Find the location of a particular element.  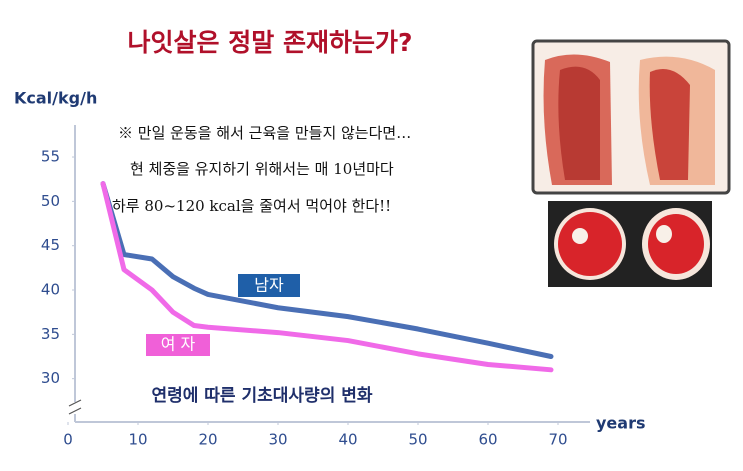

x-tick-label: 30 is located at coordinates (277, 440).